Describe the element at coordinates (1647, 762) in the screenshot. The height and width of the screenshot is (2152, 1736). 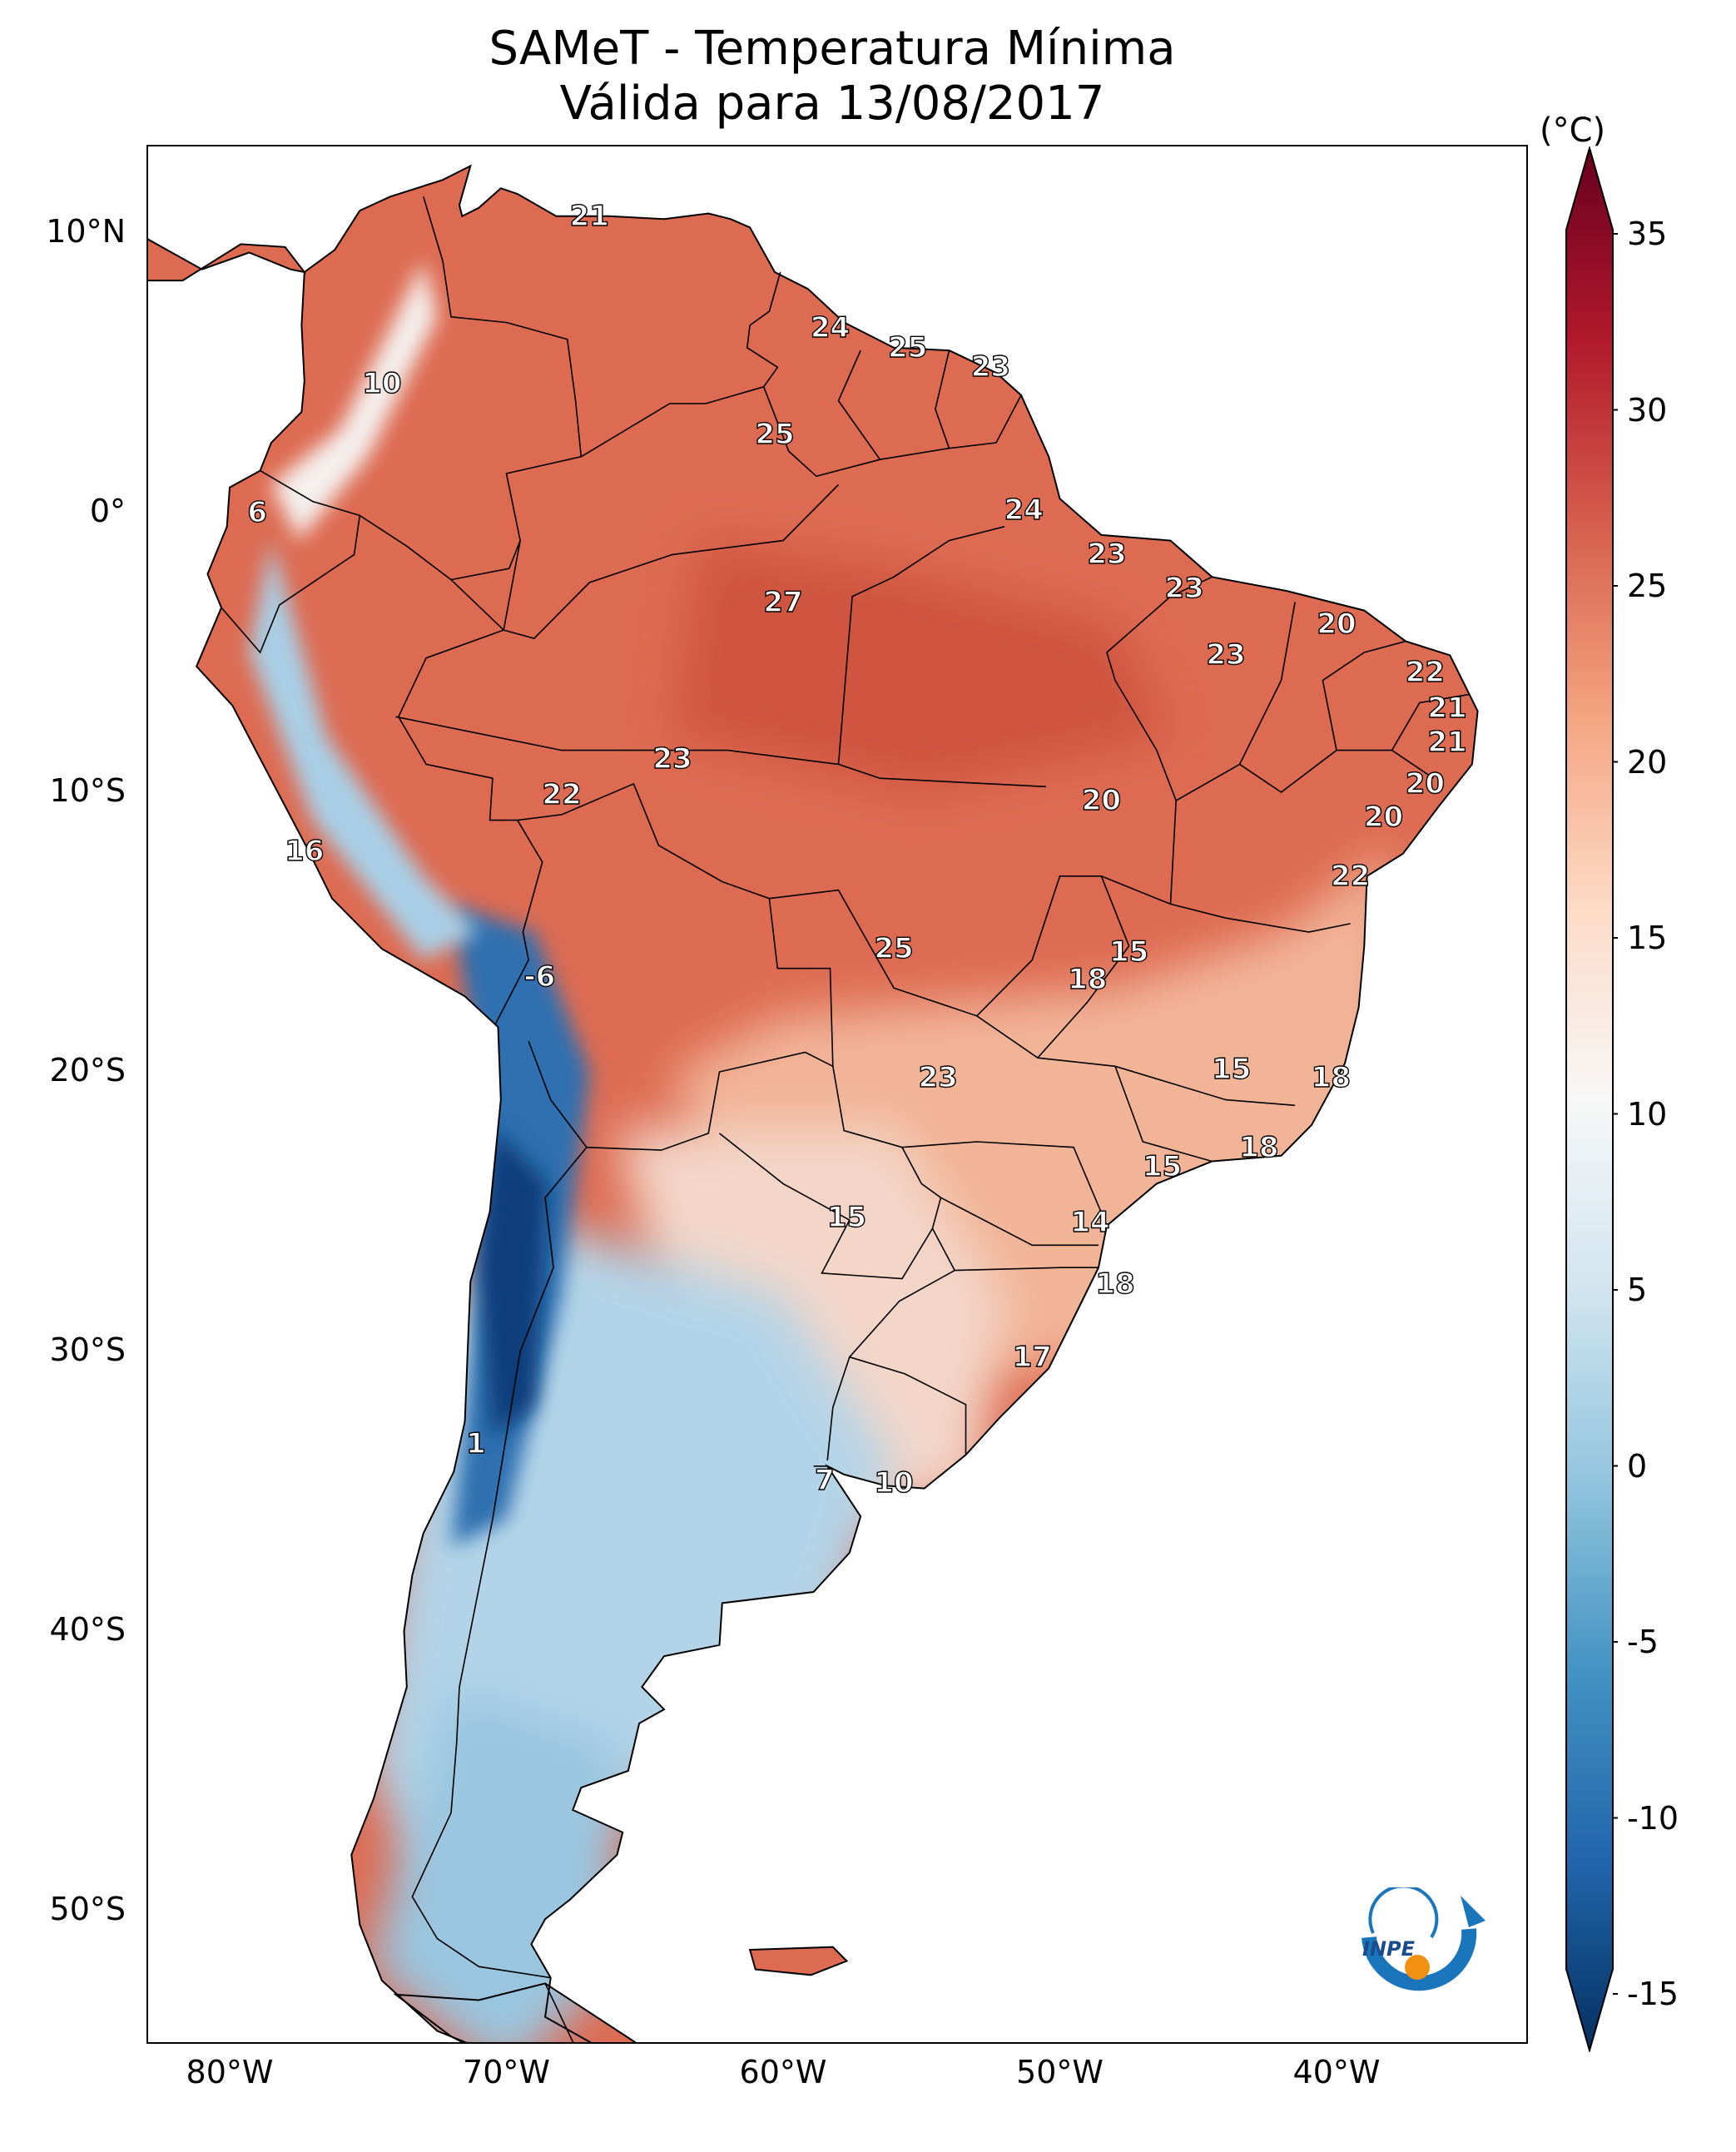
I see `colorbar-tick-label: 20` at that location.